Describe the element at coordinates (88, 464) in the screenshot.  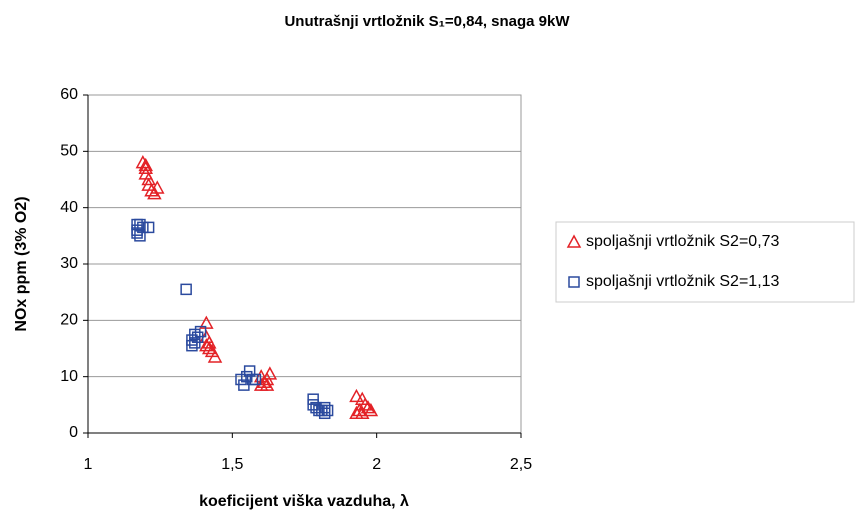
I see `x-tick-label: 1` at that location.